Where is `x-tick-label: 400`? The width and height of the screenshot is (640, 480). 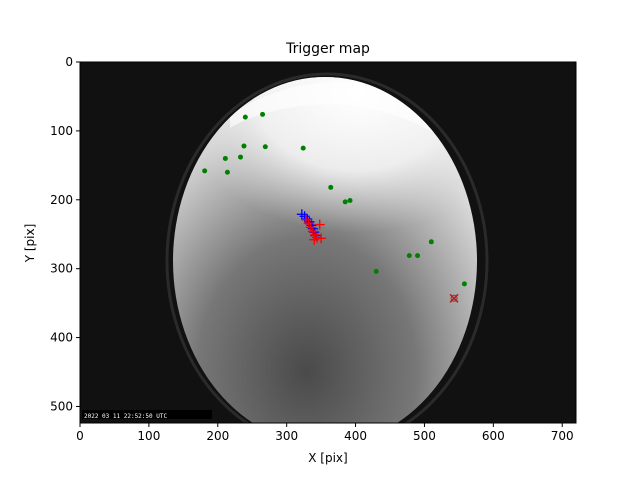 x-tick-label: 400 is located at coordinates (355, 436).